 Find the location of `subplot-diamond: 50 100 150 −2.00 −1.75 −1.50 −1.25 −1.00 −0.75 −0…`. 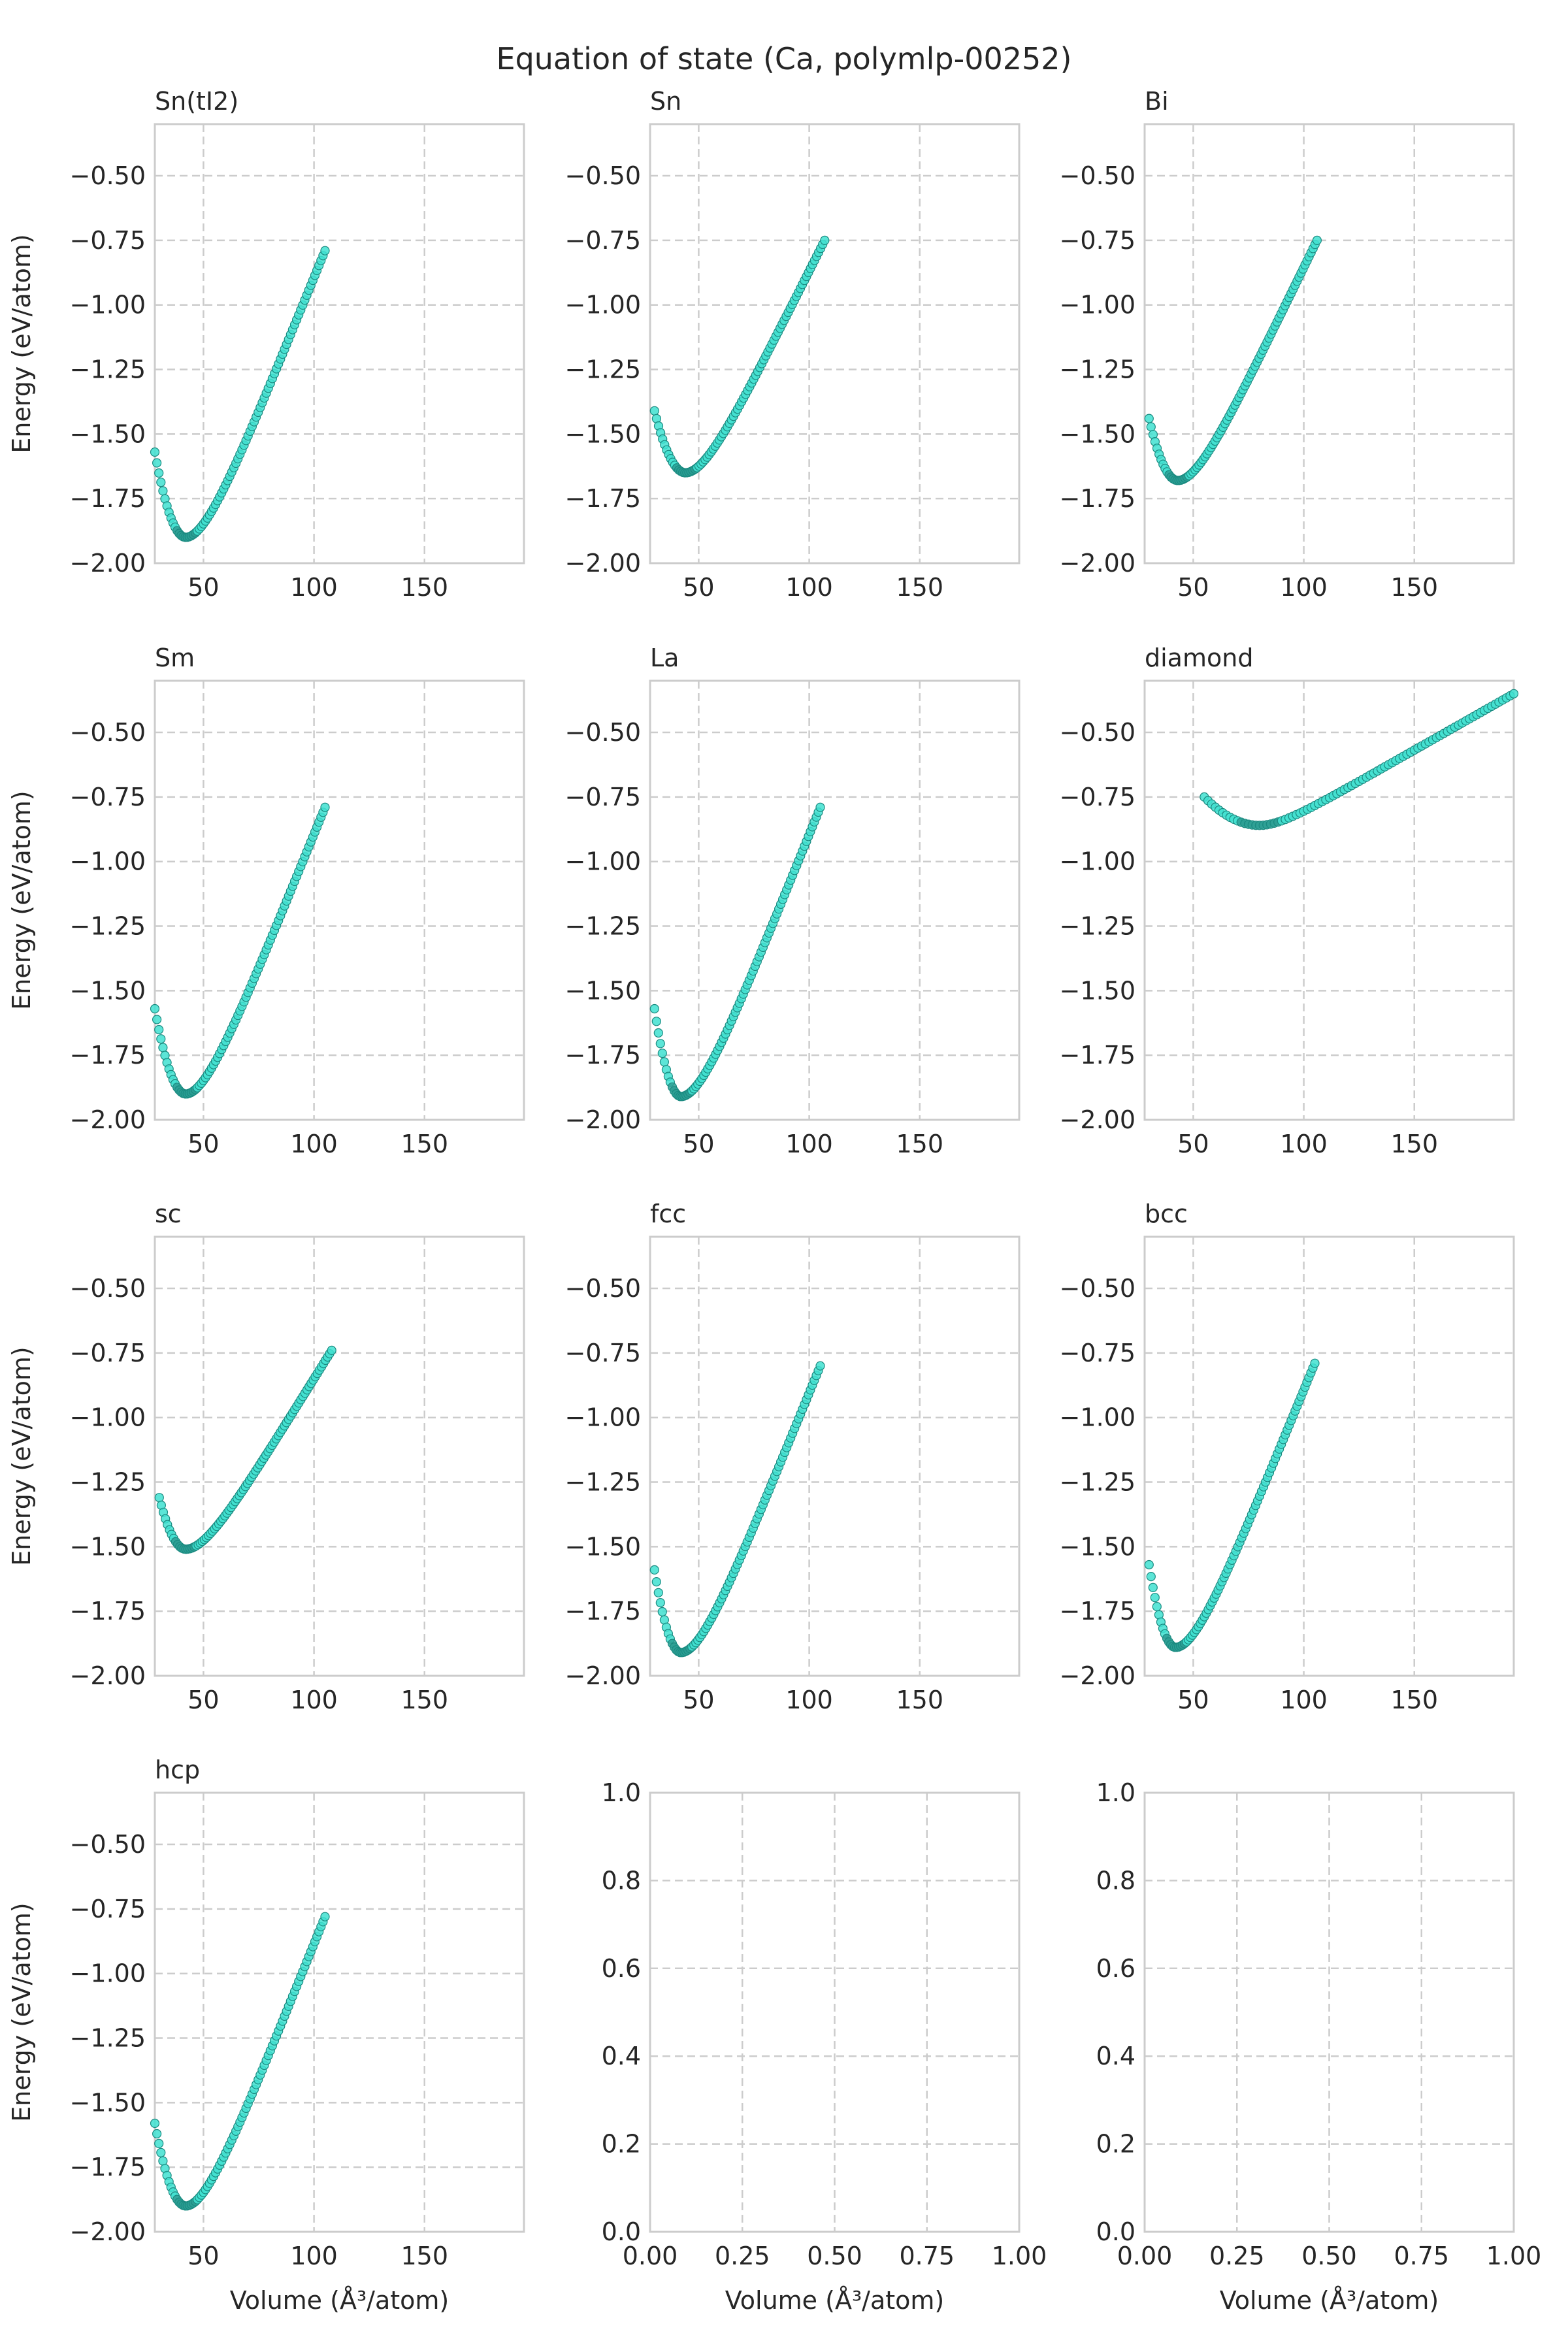

subplot-diamond: 50 100 150 −2.00 −1.75 −1.50 −1.25 −1.00 −0.75 −0… is located at coordinates (1289, 901).